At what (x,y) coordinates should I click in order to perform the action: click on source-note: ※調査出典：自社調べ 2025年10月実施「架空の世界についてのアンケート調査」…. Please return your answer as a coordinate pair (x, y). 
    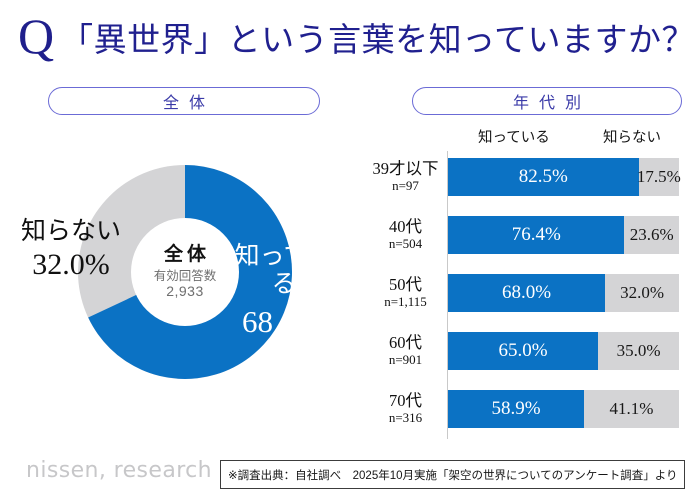
    Looking at the image, I should click on (452, 474).